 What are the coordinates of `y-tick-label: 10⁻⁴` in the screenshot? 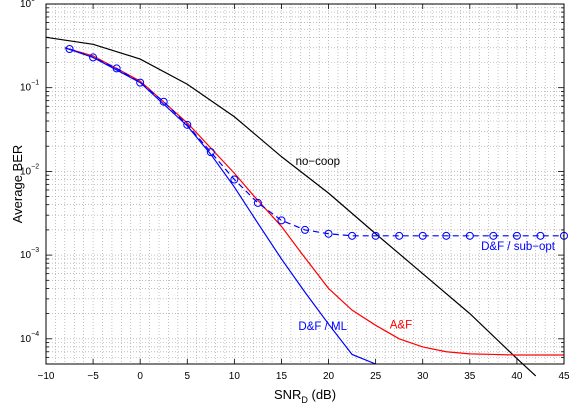 It's located at (29, 338).